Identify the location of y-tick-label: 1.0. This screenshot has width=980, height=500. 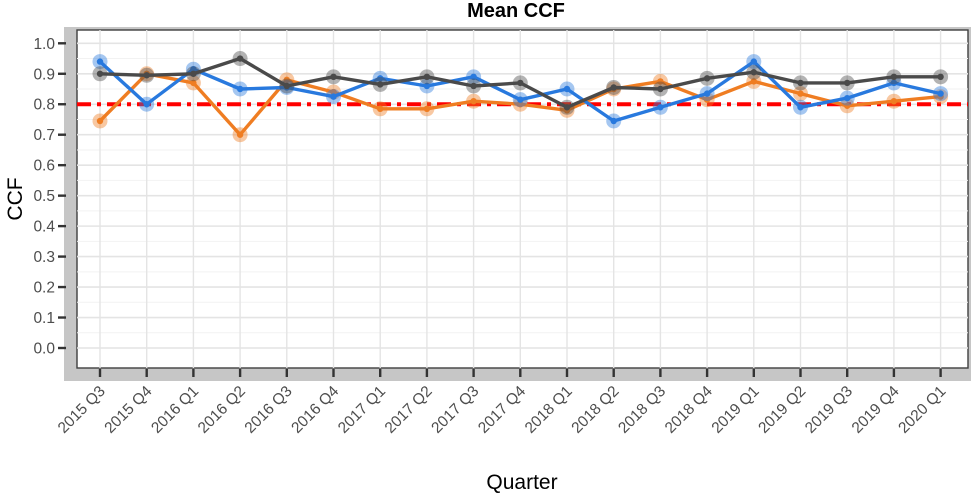
(44, 44).